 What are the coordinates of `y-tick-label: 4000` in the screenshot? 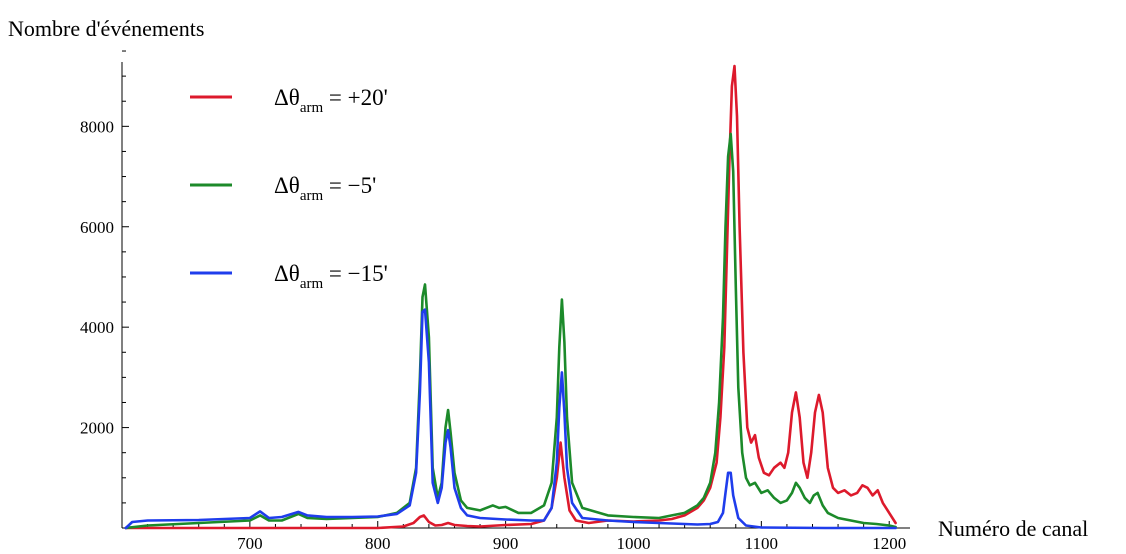 It's located at (97, 327).